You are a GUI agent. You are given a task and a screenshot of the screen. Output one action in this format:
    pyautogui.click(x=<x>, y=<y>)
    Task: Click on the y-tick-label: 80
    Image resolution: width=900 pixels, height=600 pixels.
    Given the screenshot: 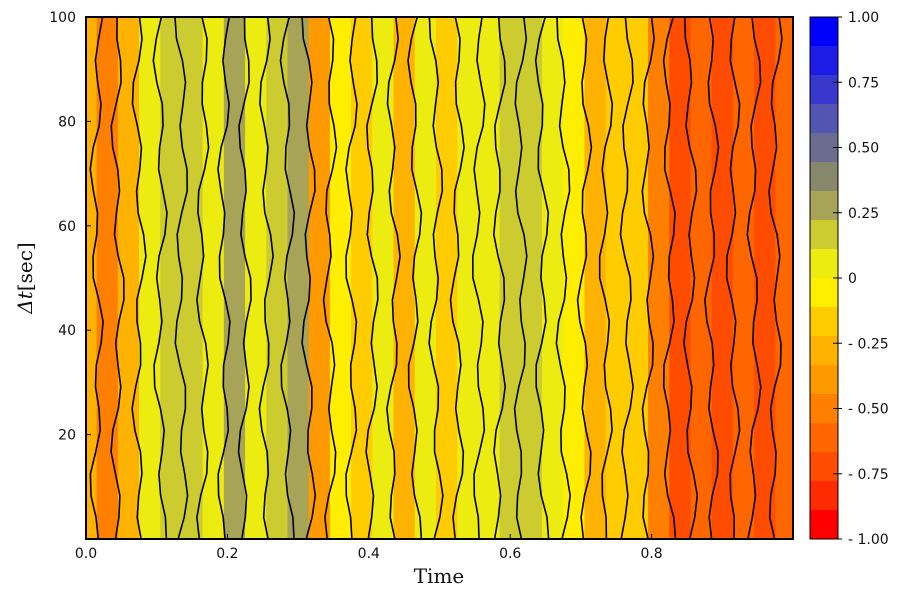 What is the action you would take?
    pyautogui.click(x=67, y=122)
    